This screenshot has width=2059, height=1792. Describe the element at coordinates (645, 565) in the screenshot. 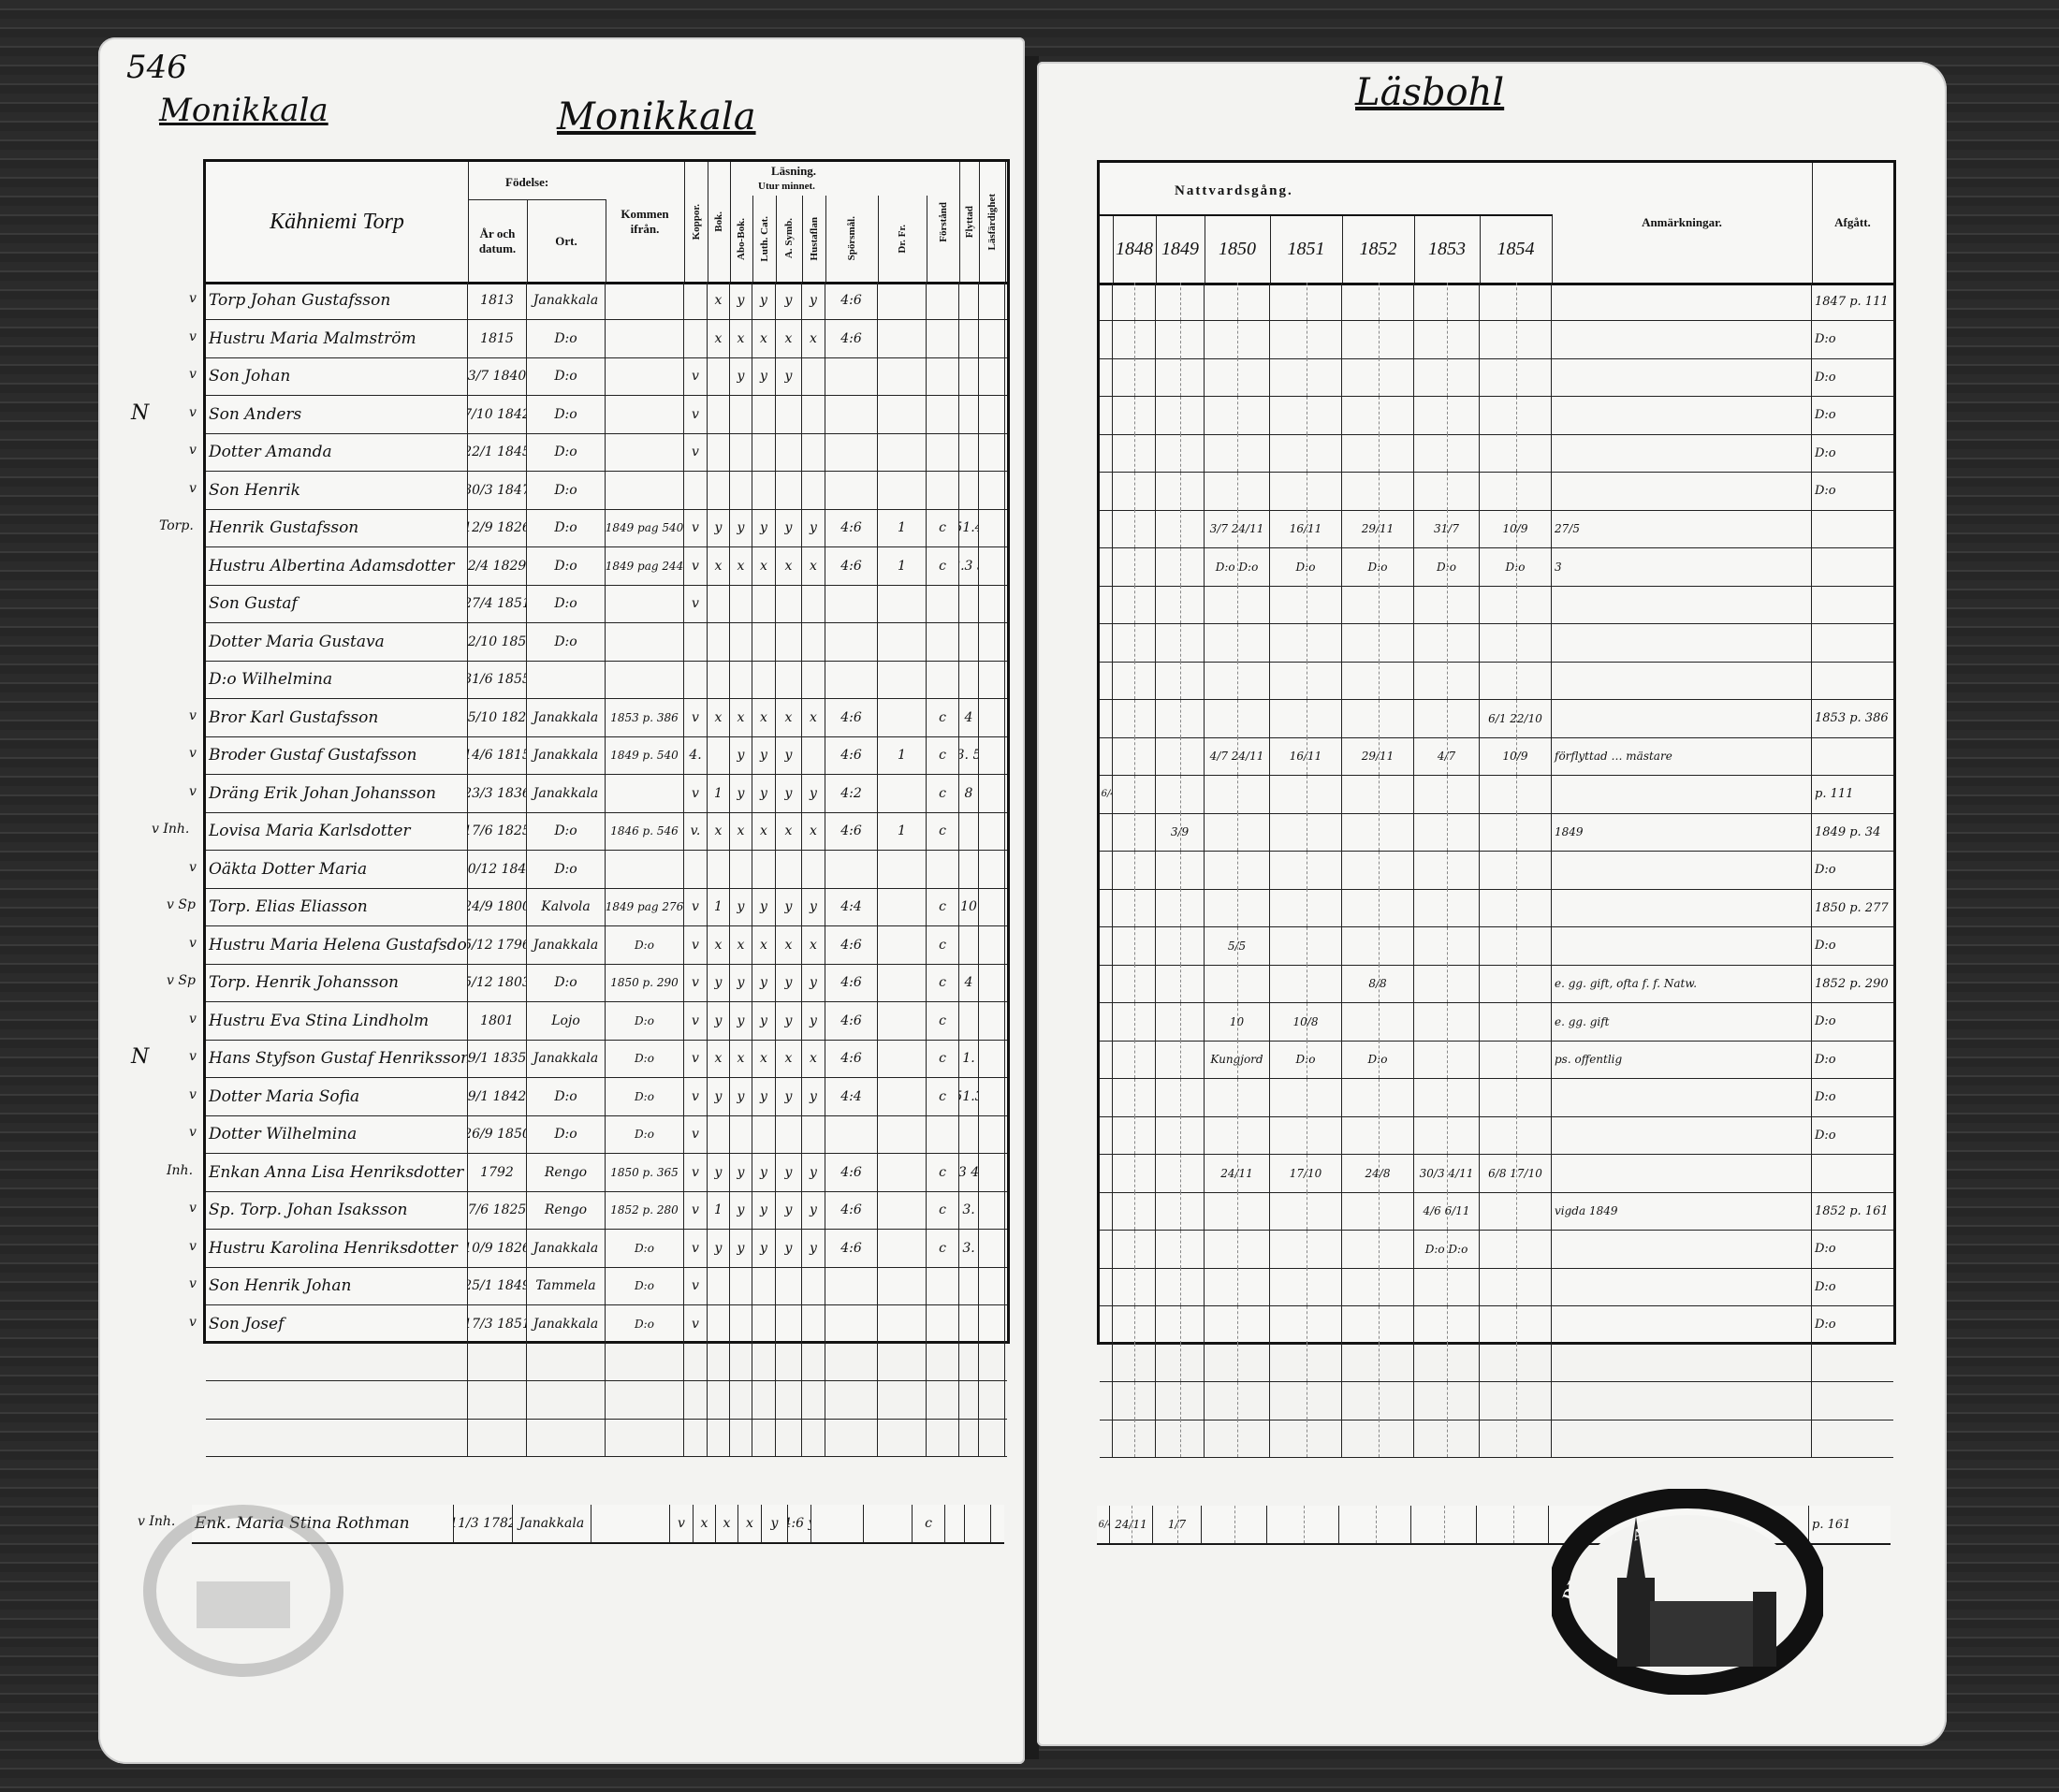

I see `came-from: 1849 pag 244` at that location.